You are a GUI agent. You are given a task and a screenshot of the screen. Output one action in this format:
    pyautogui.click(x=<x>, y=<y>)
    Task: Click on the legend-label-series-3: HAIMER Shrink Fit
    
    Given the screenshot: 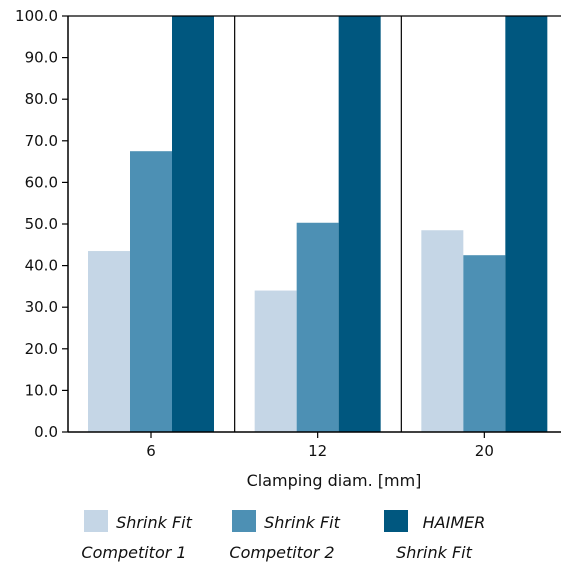 What is the action you would take?
    pyautogui.click(x=440, y=537)
    